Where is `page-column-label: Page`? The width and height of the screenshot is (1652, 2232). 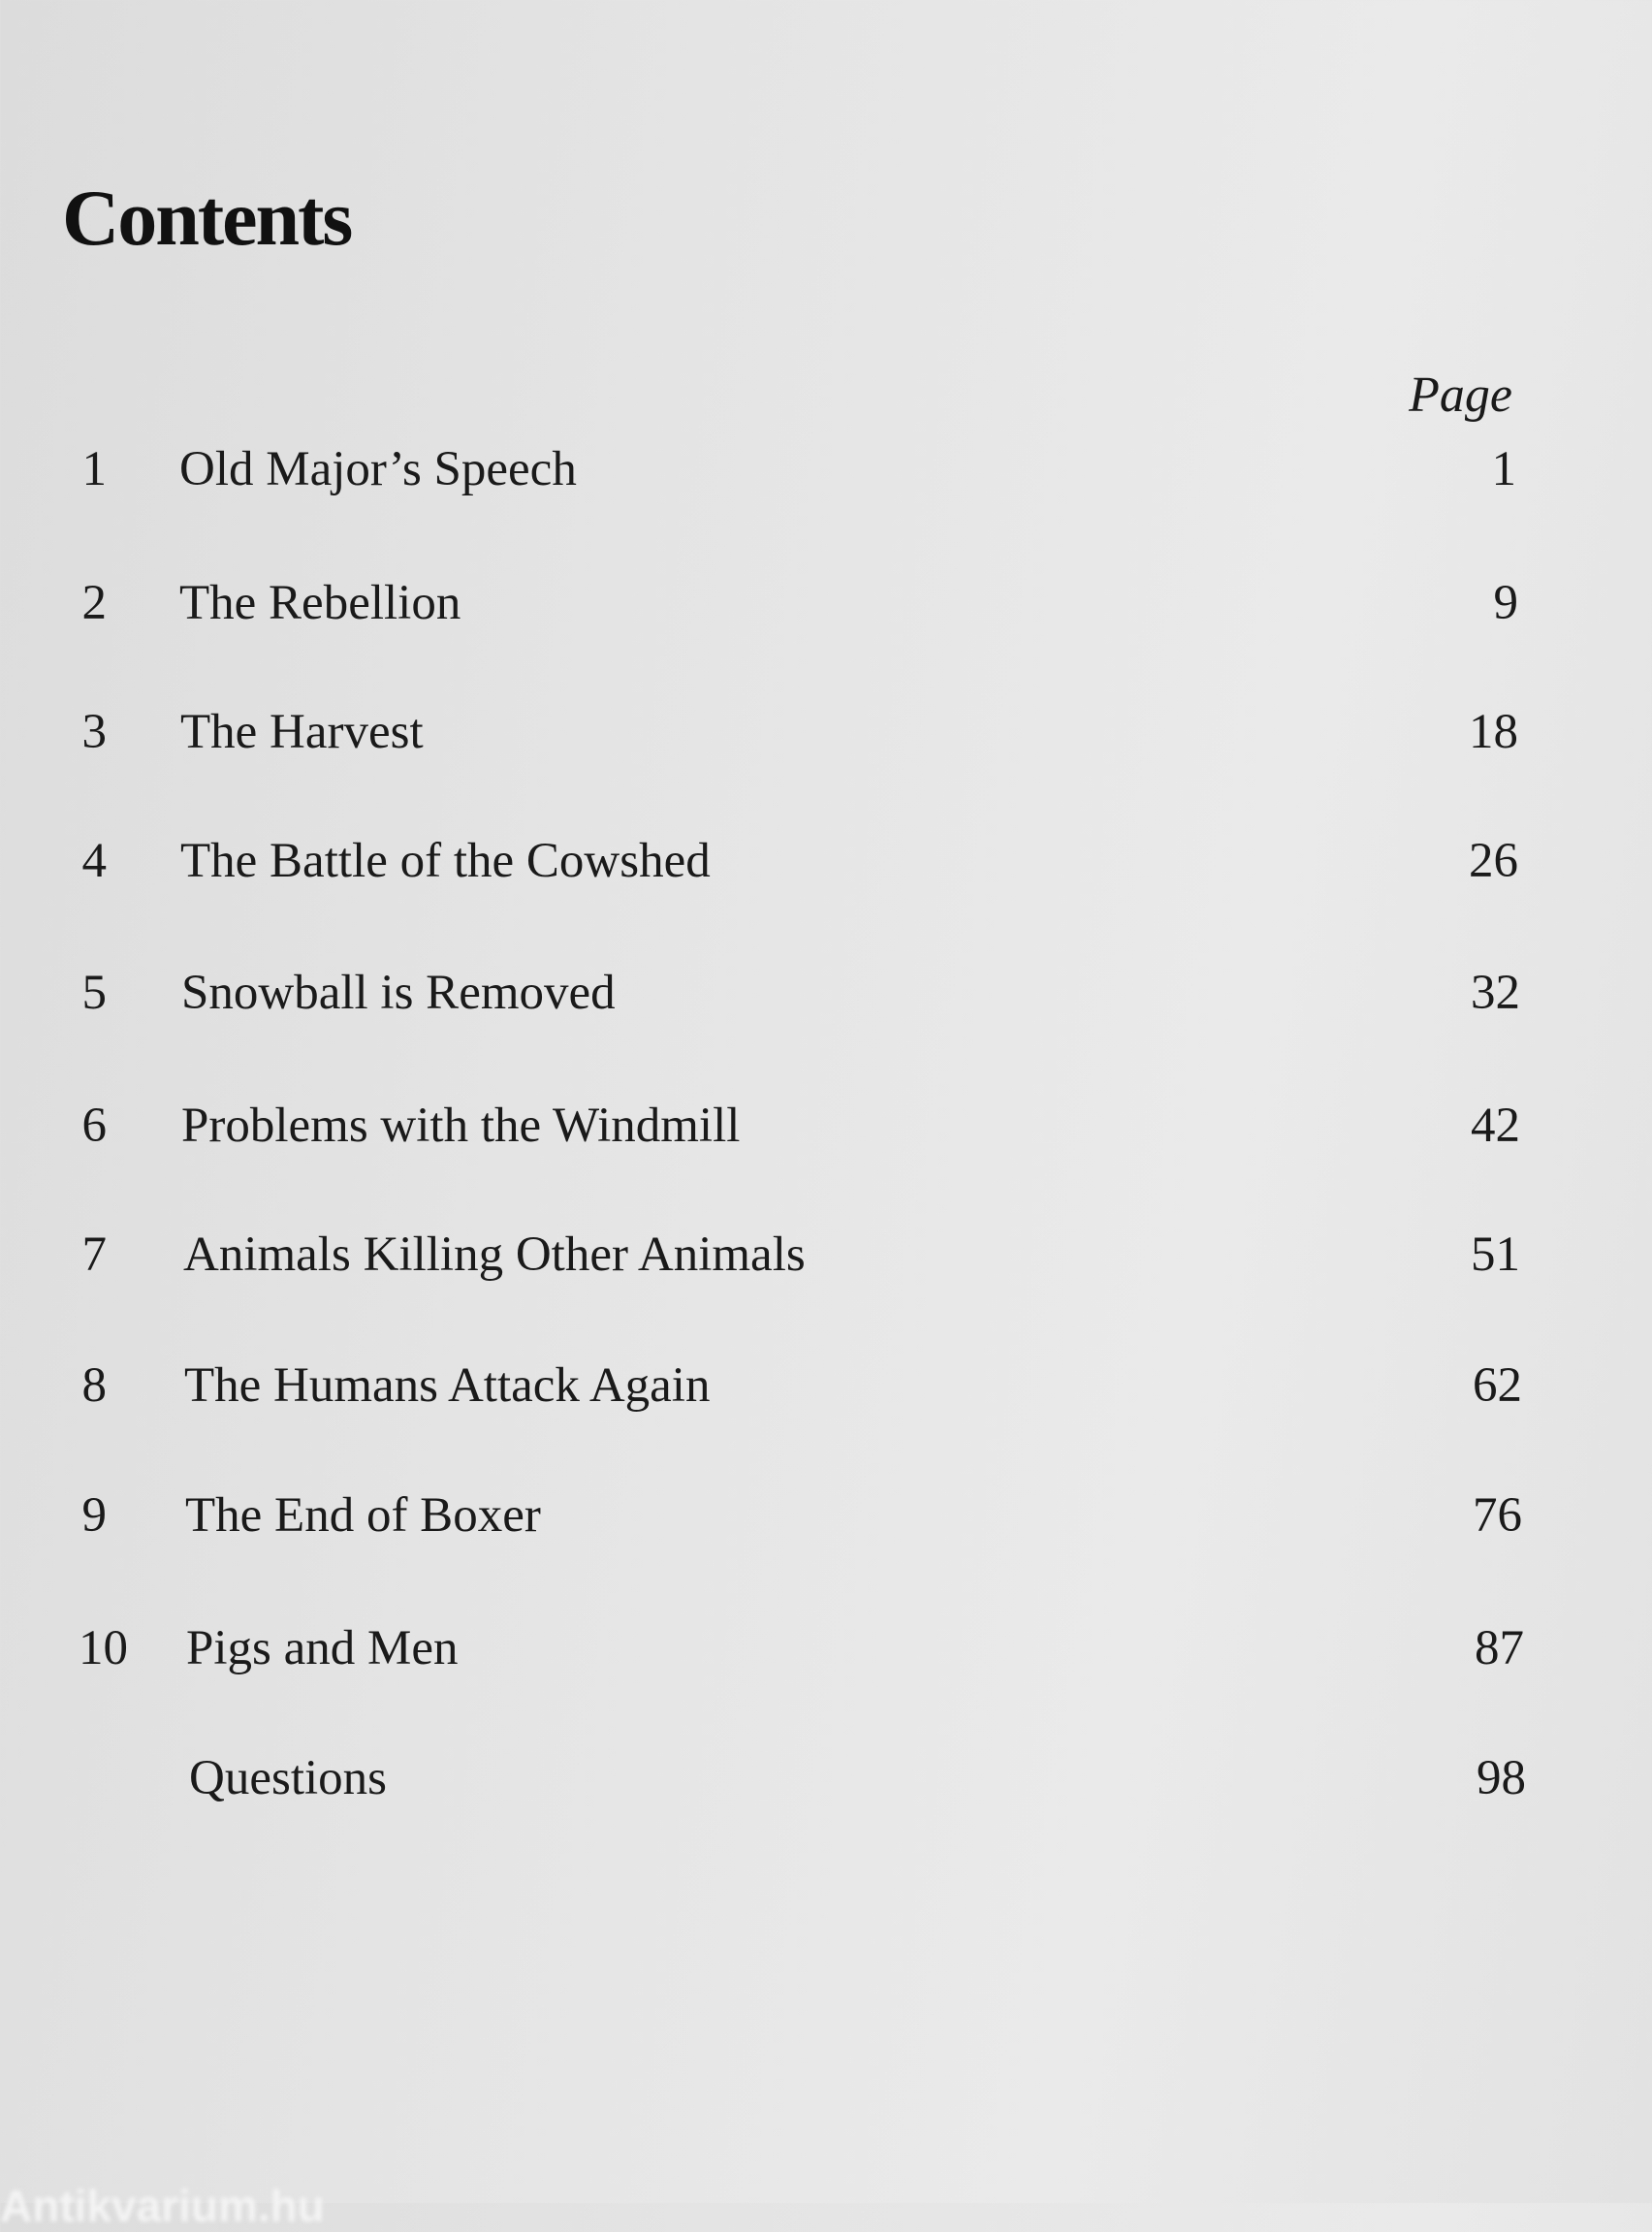
page-column-label: Page is located at coordinates (1461, 395).